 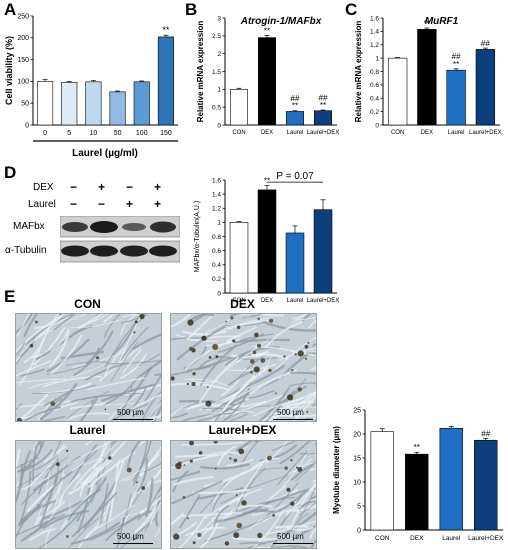 I want to click on x-tick-label: CON, so click(x=397, y=133).